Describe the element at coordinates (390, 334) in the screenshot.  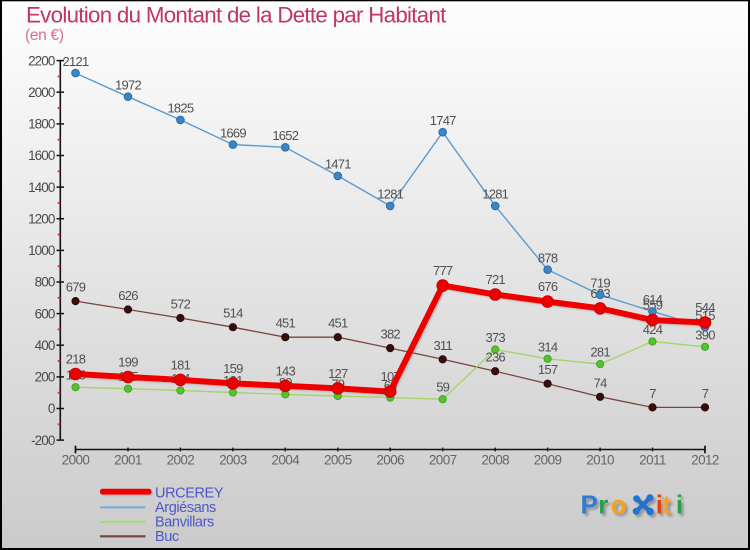
I see `svg-text: 382` at that location.